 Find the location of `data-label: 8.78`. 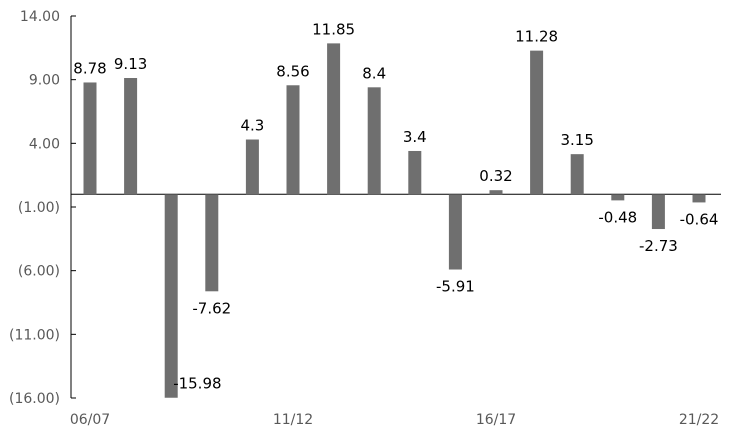

data-label: 8.78 is located at coordinates (89, 68).